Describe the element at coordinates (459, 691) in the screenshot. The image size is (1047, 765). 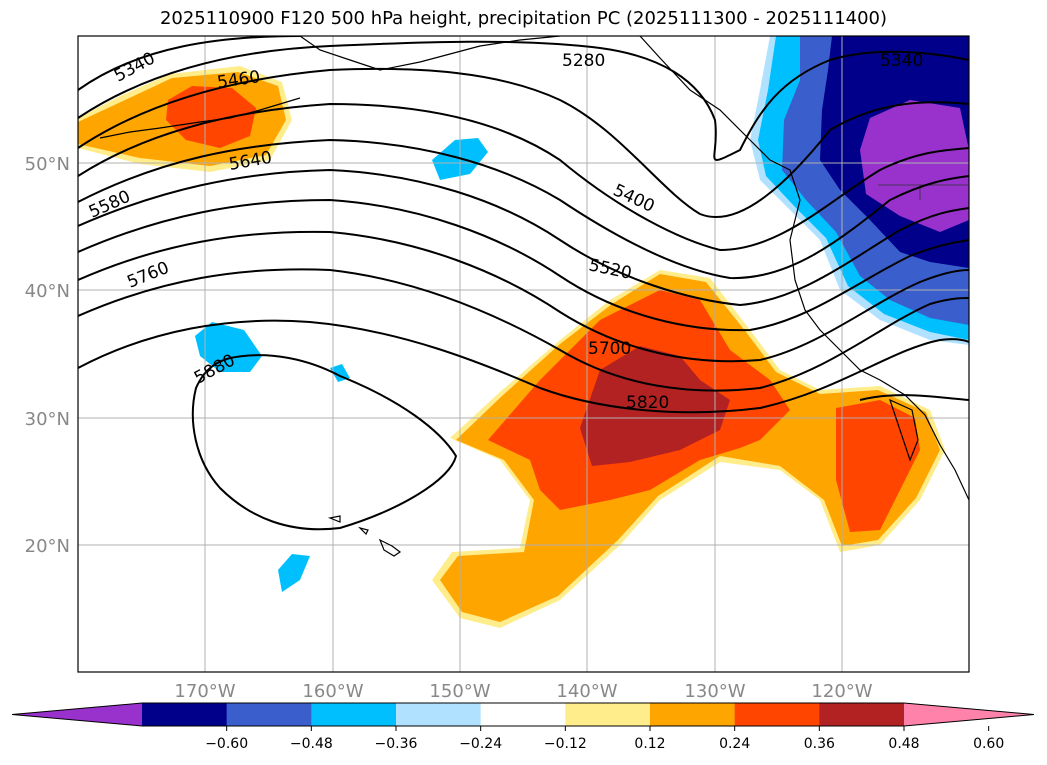
I see `lon-label: 150°W` at that location.